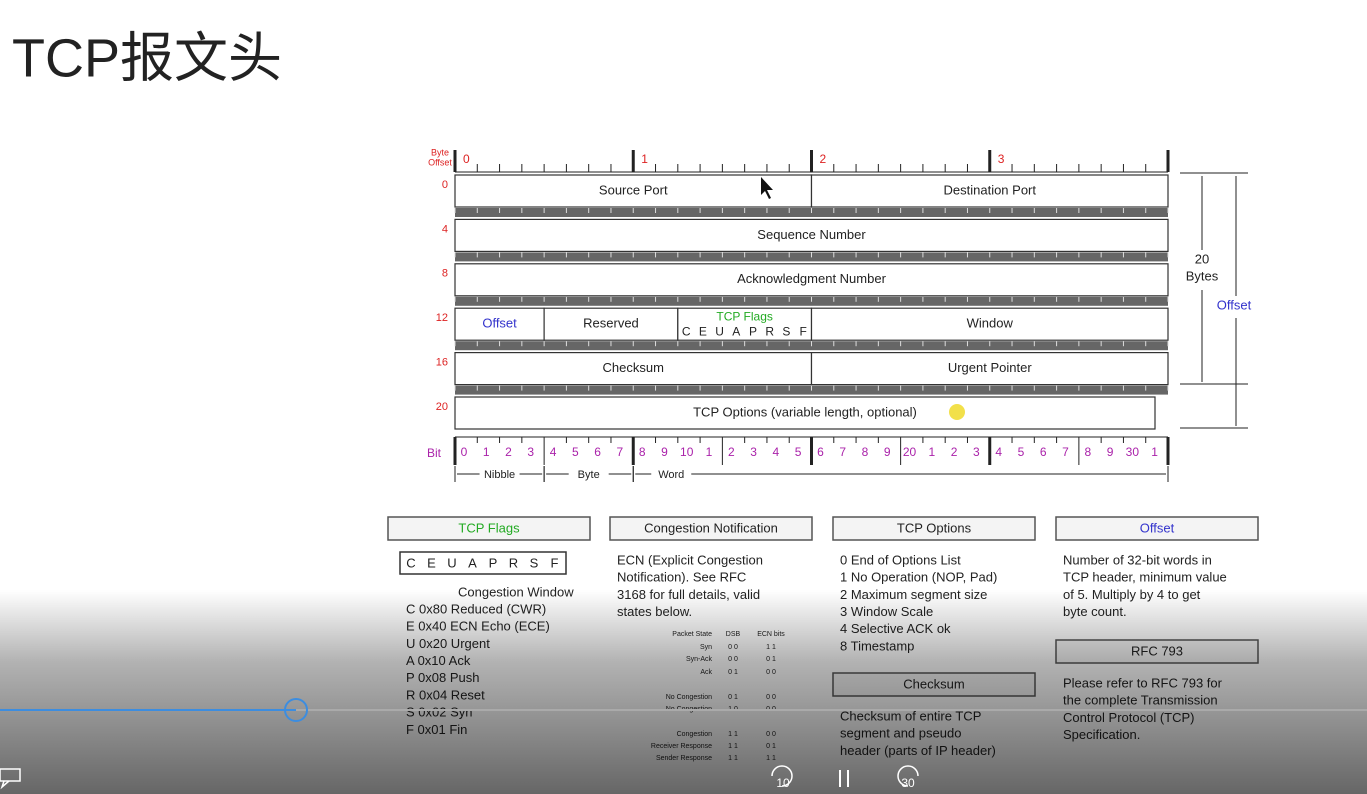 Image resolution: width=1367 pixels, height=794 pixels. What do you see at coordinates (442, 363) in the screenshot?
I see `row-offset: 16` at bounding box center [442, 363].